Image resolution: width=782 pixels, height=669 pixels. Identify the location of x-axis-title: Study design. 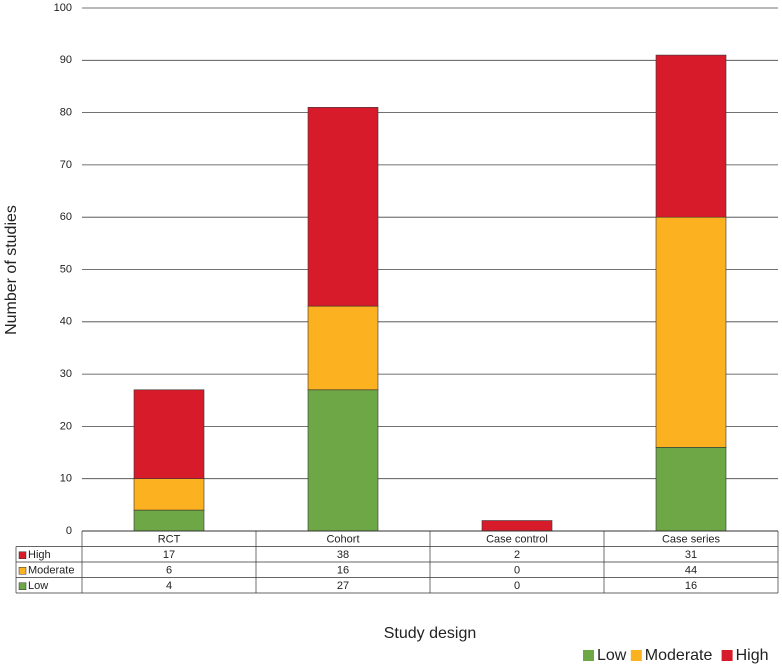
(430, 633).